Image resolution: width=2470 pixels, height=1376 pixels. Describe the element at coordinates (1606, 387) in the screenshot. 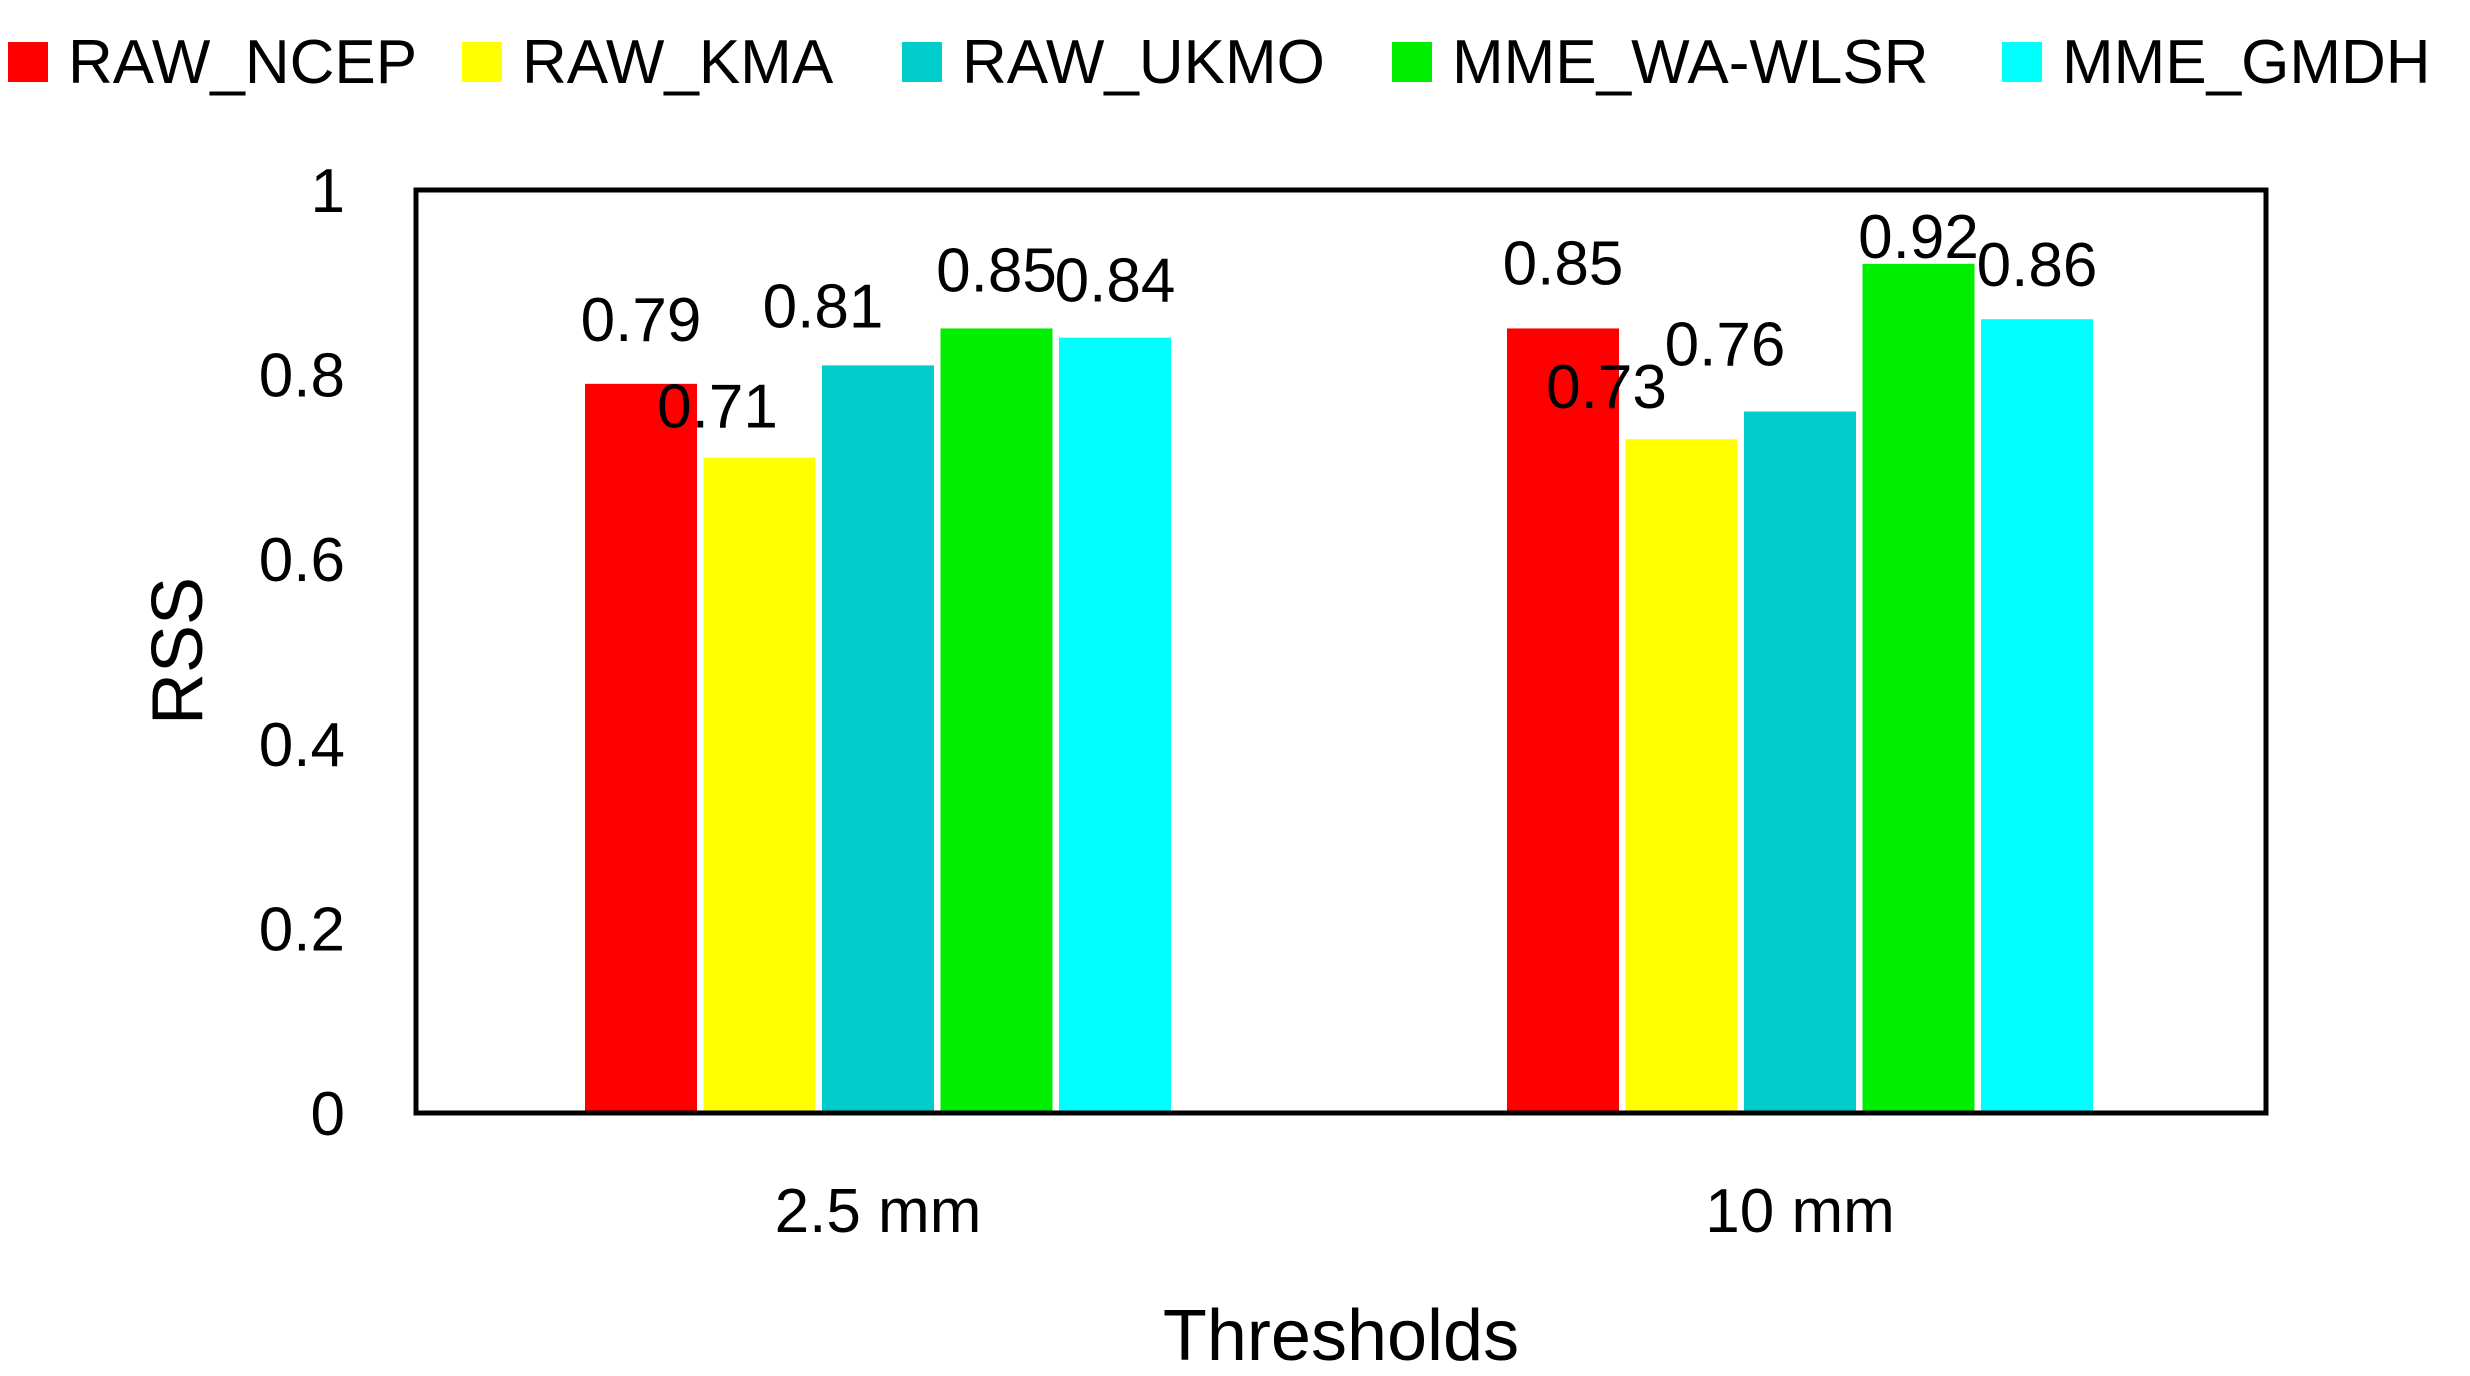

I see `data-label: 0.73` at that location.